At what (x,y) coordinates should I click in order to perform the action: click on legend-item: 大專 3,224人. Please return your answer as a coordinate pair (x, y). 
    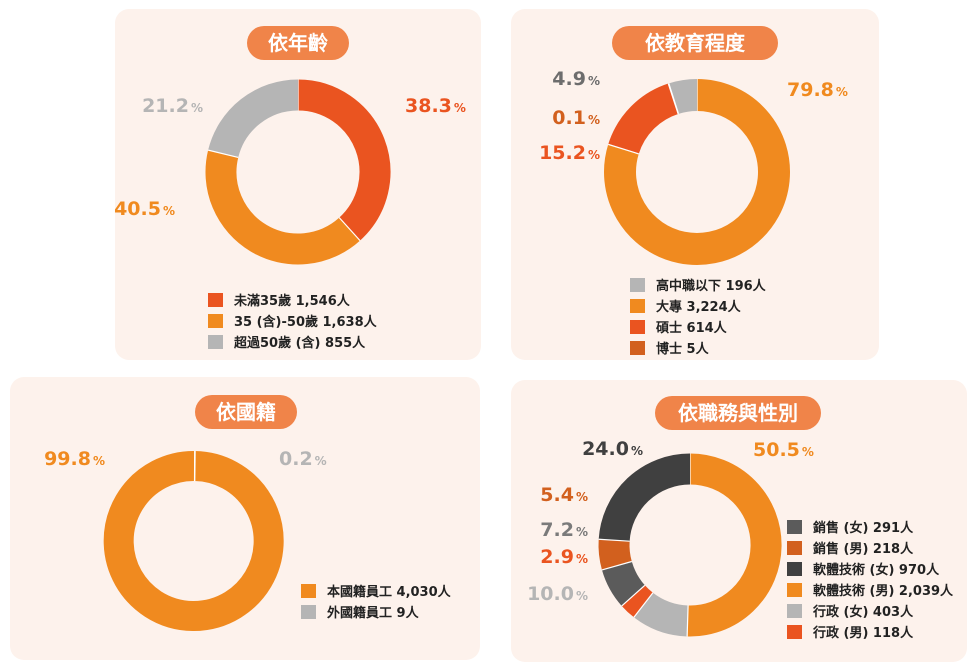
    Looking at the image, I should click on (698, 305).